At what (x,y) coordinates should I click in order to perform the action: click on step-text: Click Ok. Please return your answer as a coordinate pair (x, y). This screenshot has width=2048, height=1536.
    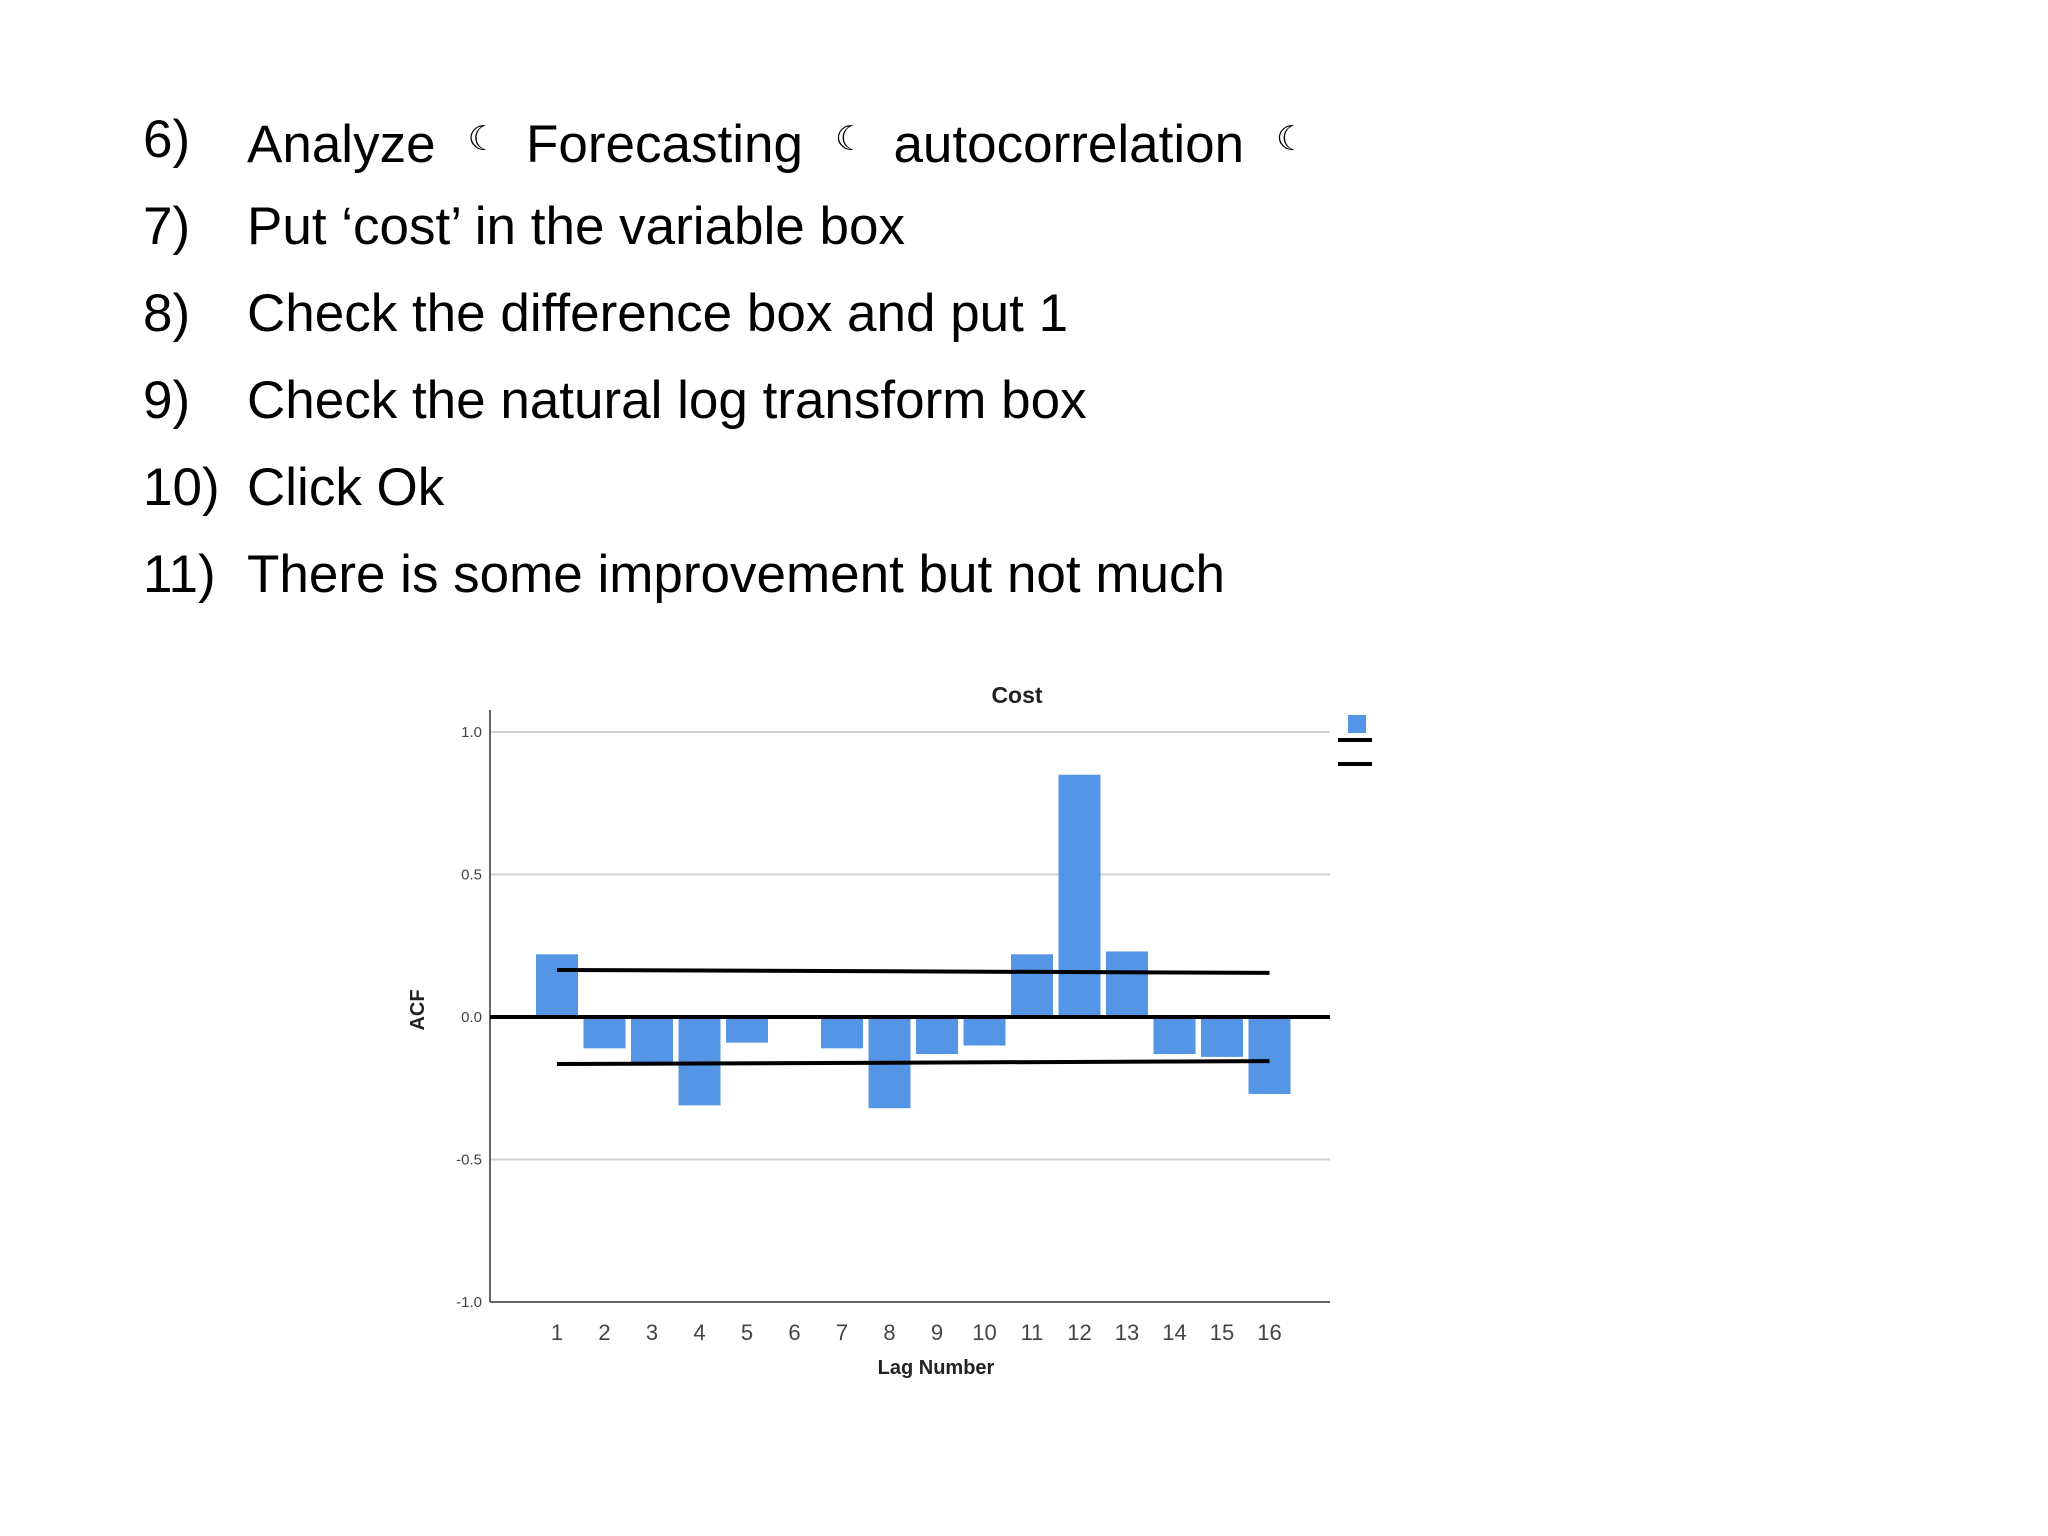
    Looking at the image, I should click on (346, 487).